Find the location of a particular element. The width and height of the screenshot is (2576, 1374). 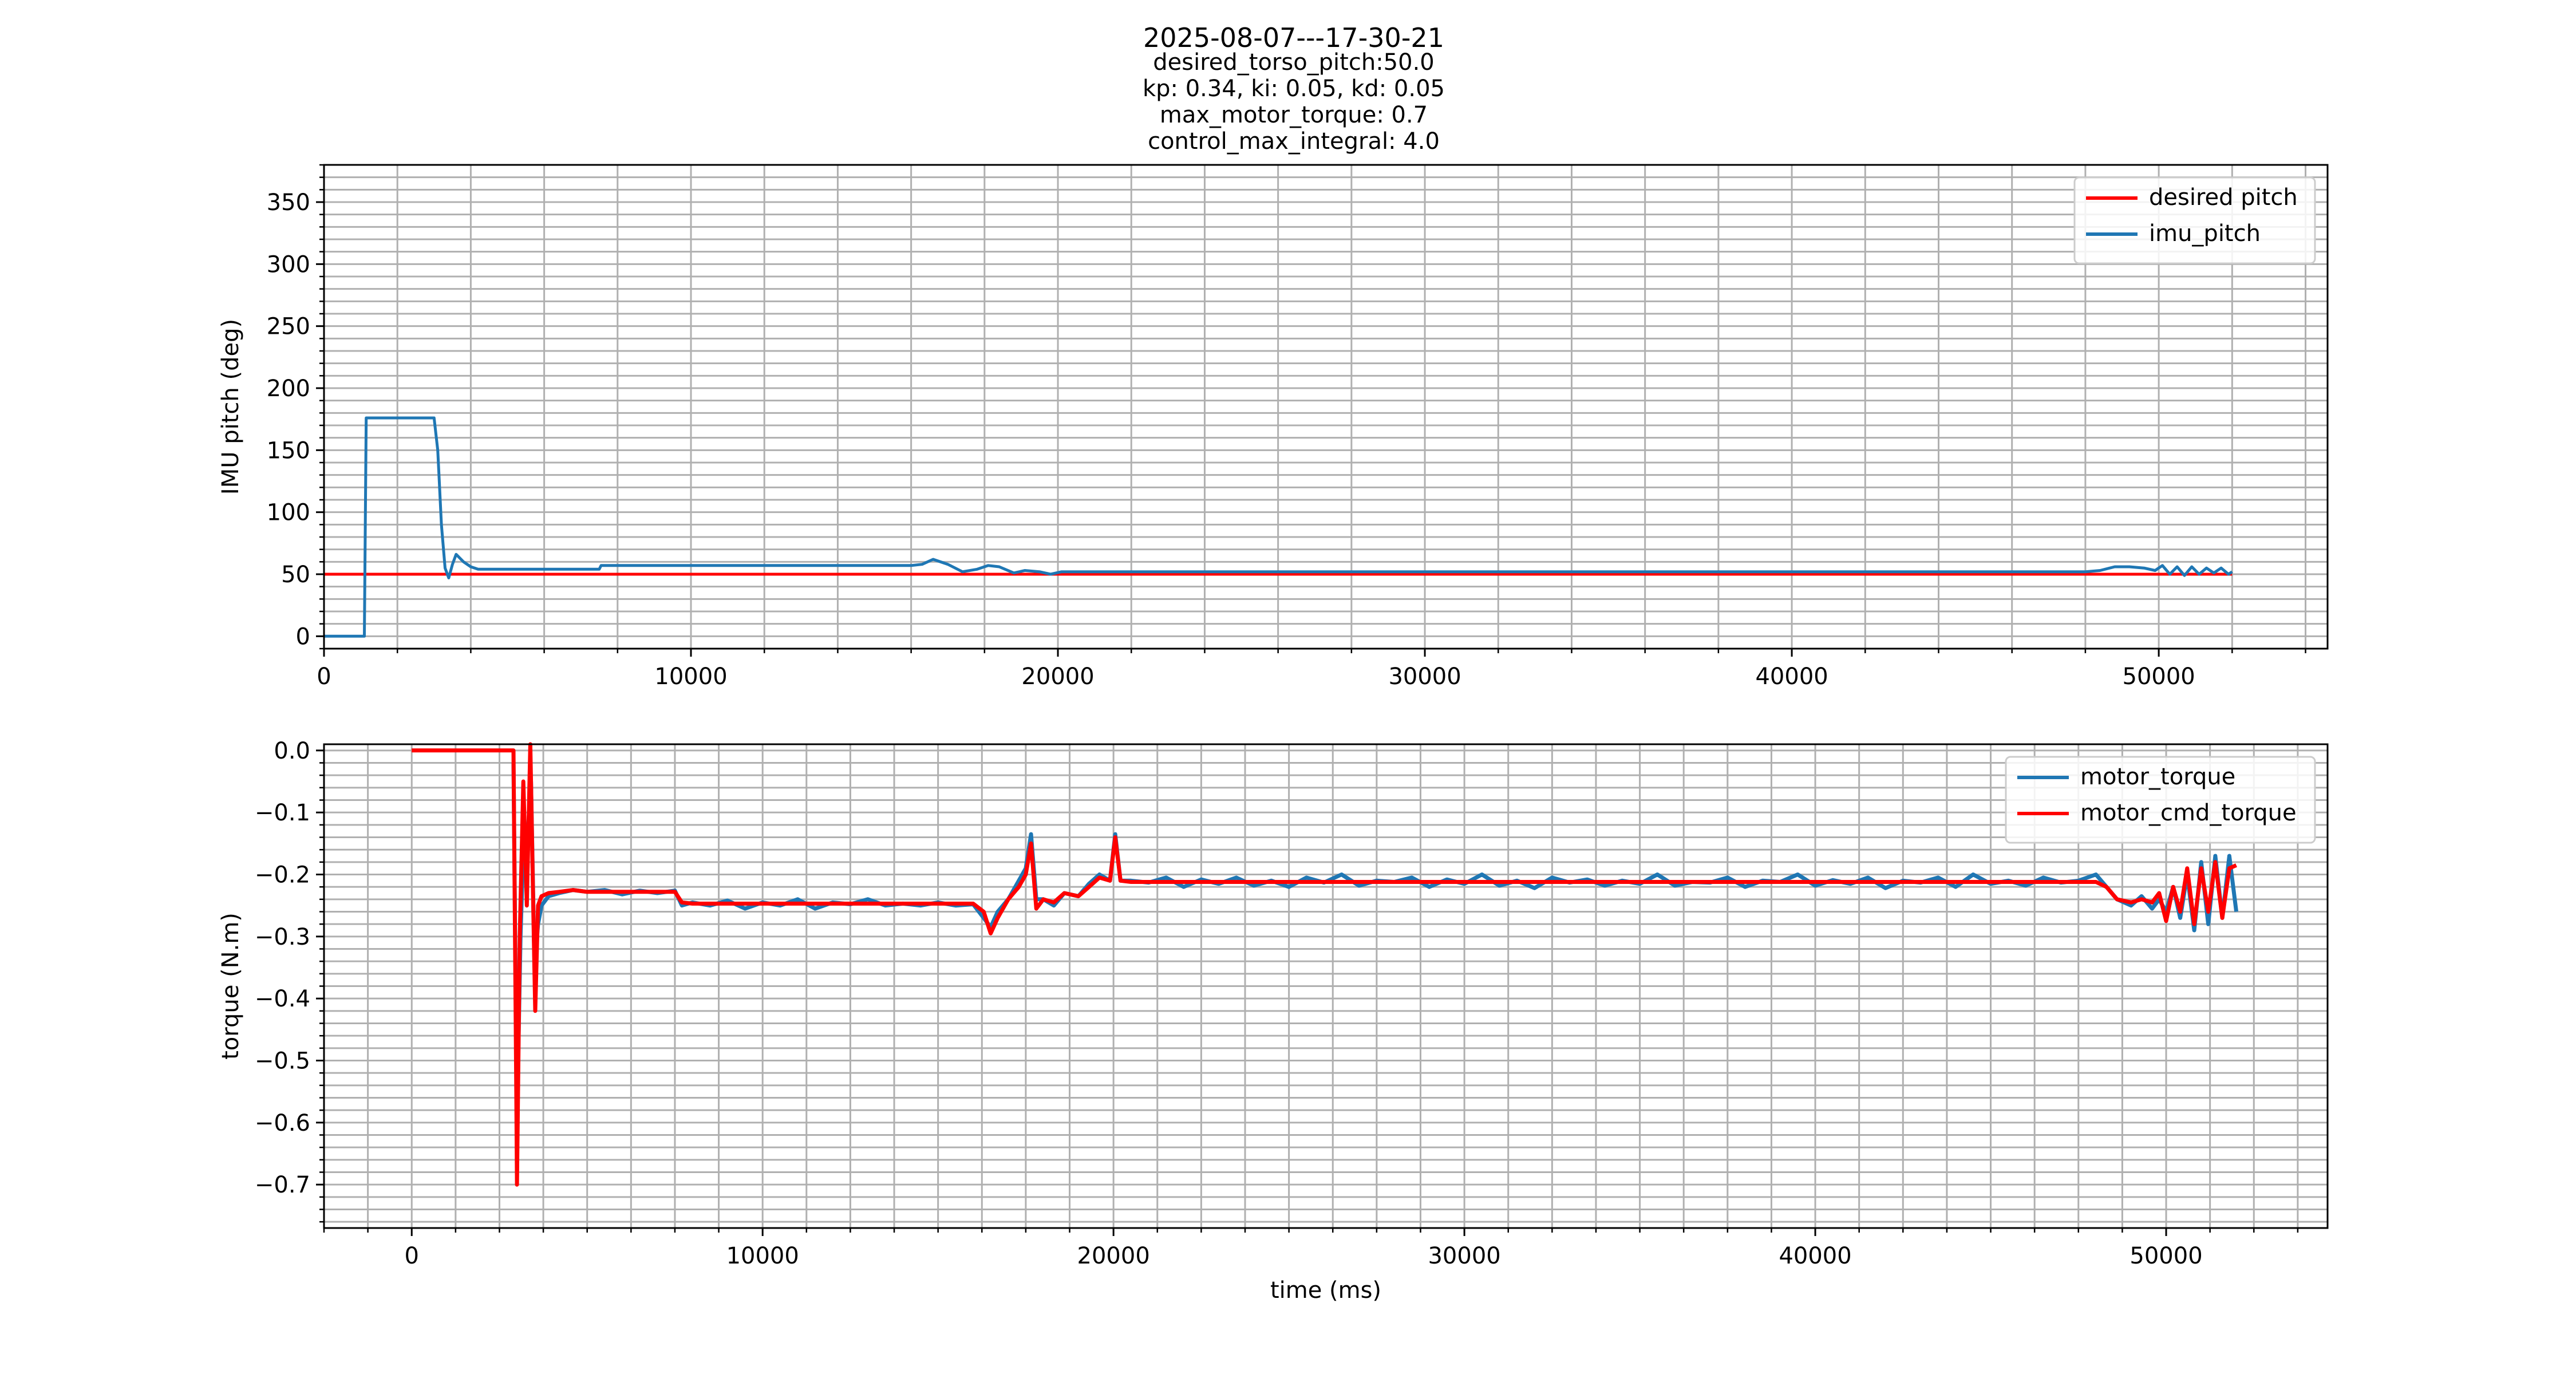

legend-entry-label: imu_pitch is located at coordinates (2205, 233).